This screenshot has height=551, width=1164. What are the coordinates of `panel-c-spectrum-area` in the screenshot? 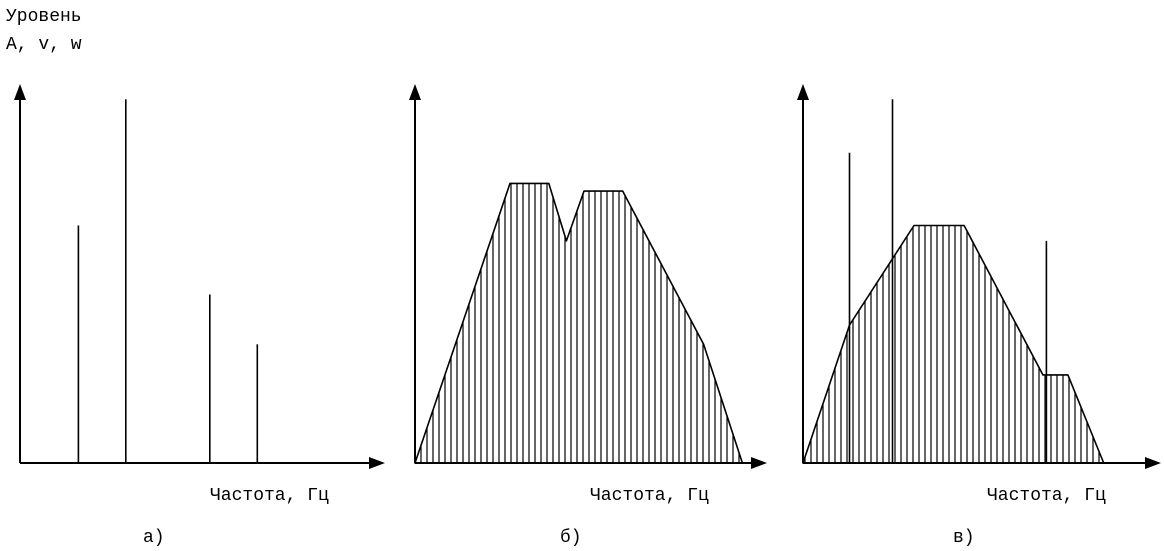 It's located at (953, 344).